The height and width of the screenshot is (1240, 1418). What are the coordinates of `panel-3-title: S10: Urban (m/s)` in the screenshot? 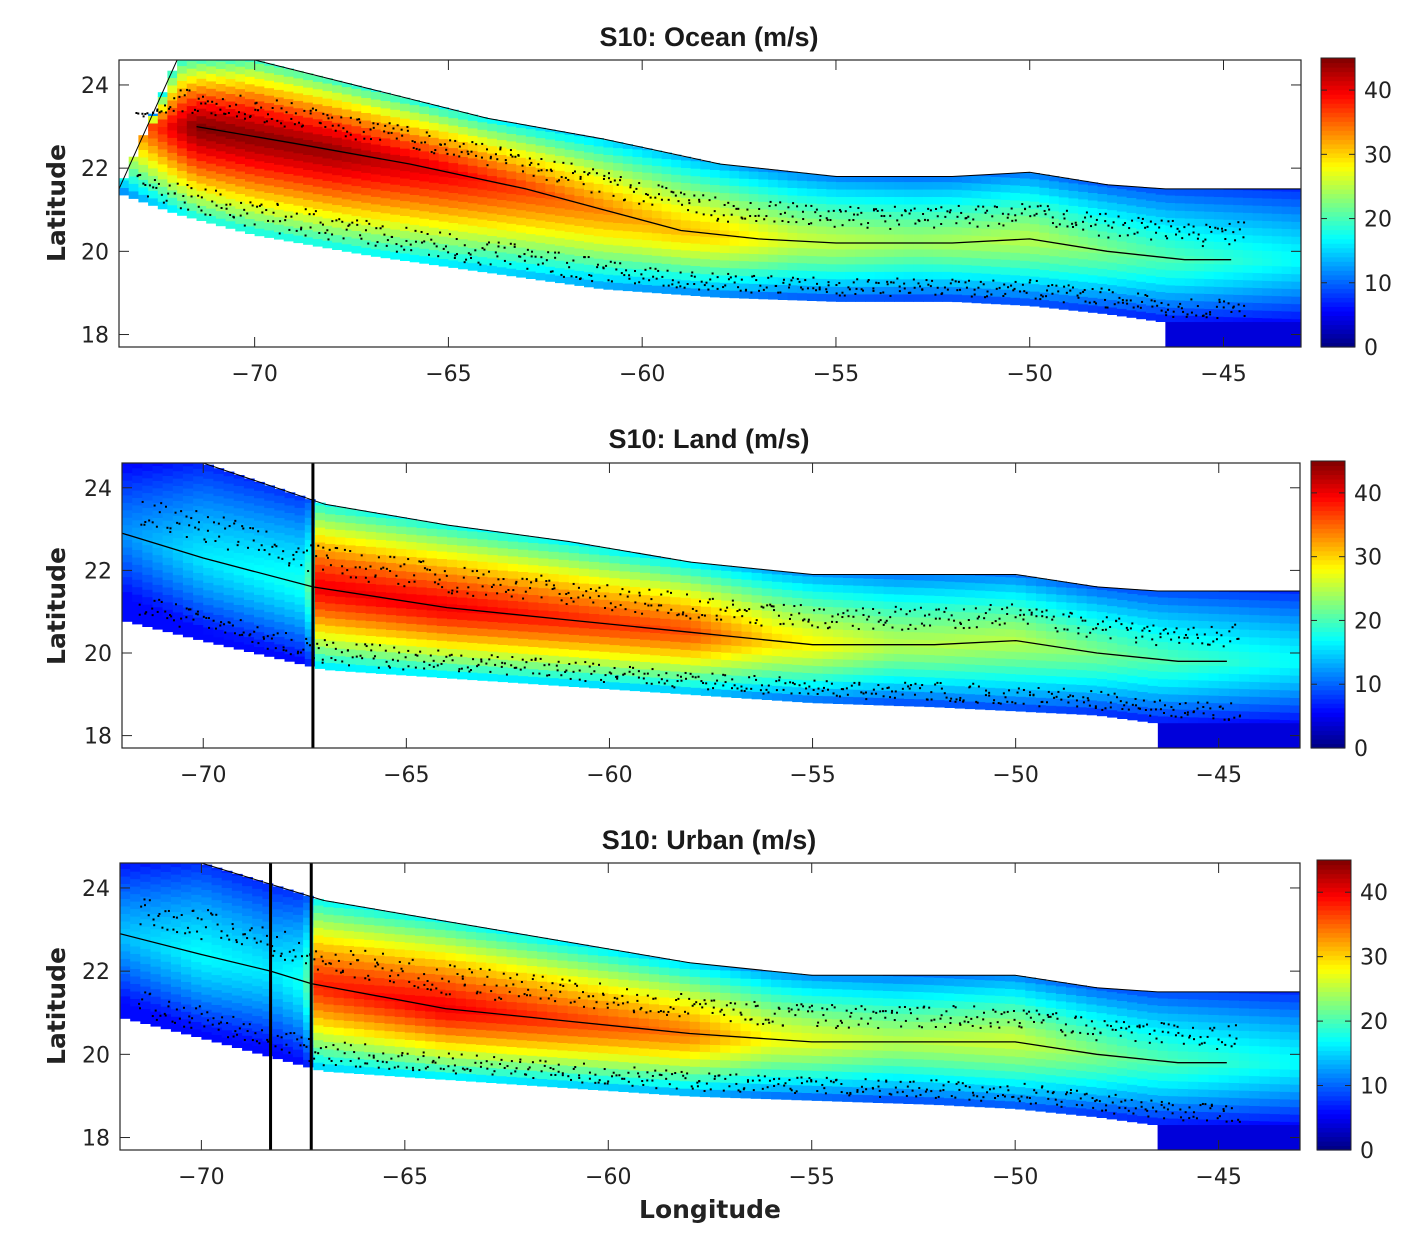 It's located at (709, 840).